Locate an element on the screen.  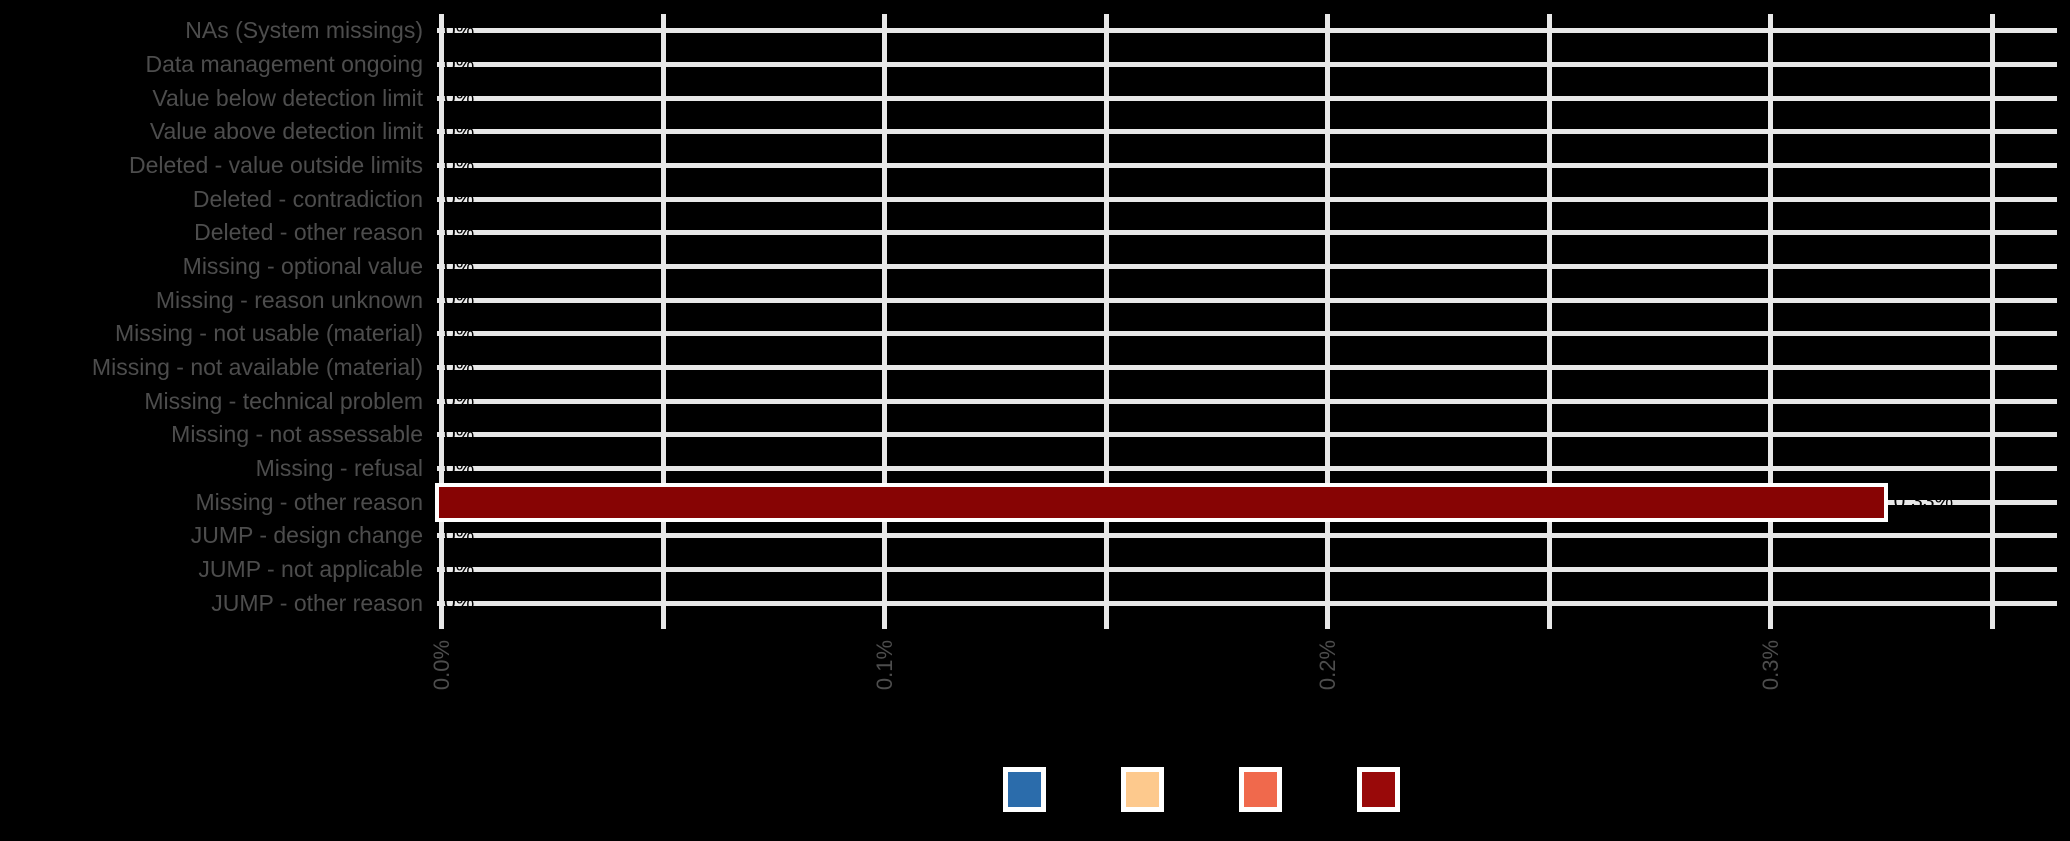
legend-swatch-blue is located at coordinates (1024, 789).